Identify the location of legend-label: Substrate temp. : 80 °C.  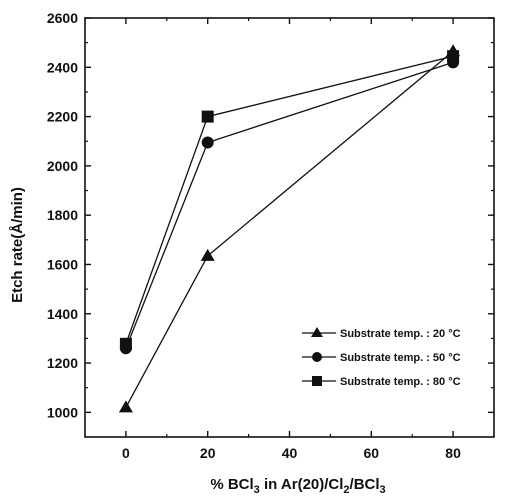
(400, 382).